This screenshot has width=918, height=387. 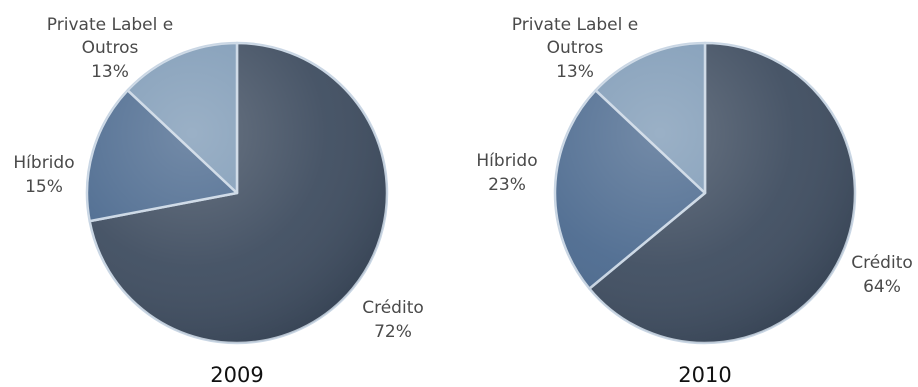 I want to click on chart-title-2010: 2010, so click(x=704, y=375).